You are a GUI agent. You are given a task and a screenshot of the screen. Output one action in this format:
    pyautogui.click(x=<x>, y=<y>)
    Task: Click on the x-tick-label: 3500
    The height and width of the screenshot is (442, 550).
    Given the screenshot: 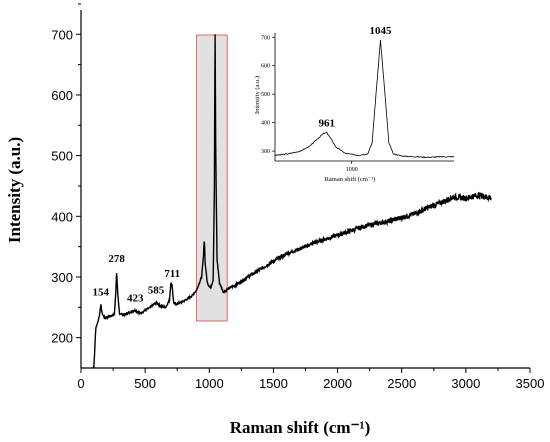 What is the action you would take?
    pyautogui.click(x=530, y=383)
    